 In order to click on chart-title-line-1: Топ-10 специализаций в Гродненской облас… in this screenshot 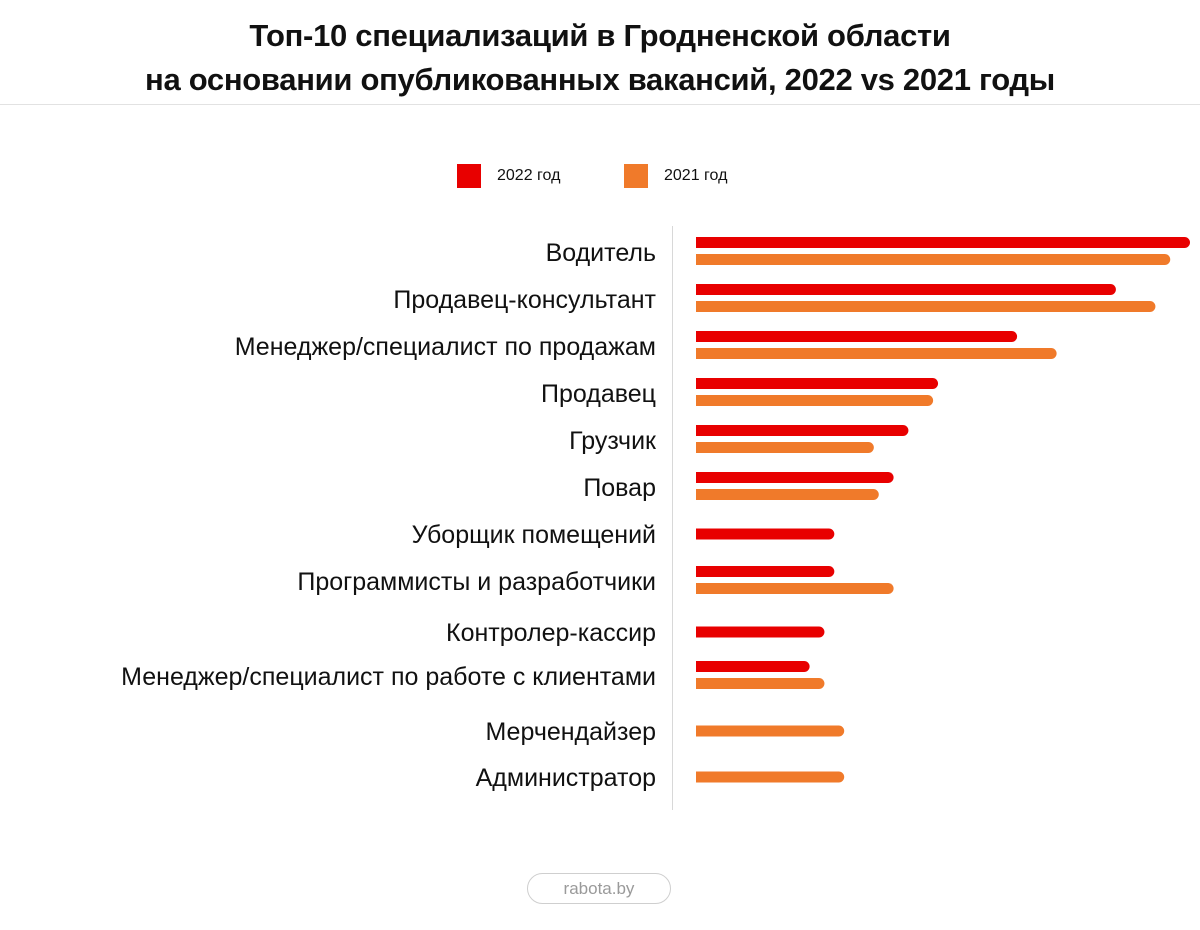, I will do `click(600, 35)`.